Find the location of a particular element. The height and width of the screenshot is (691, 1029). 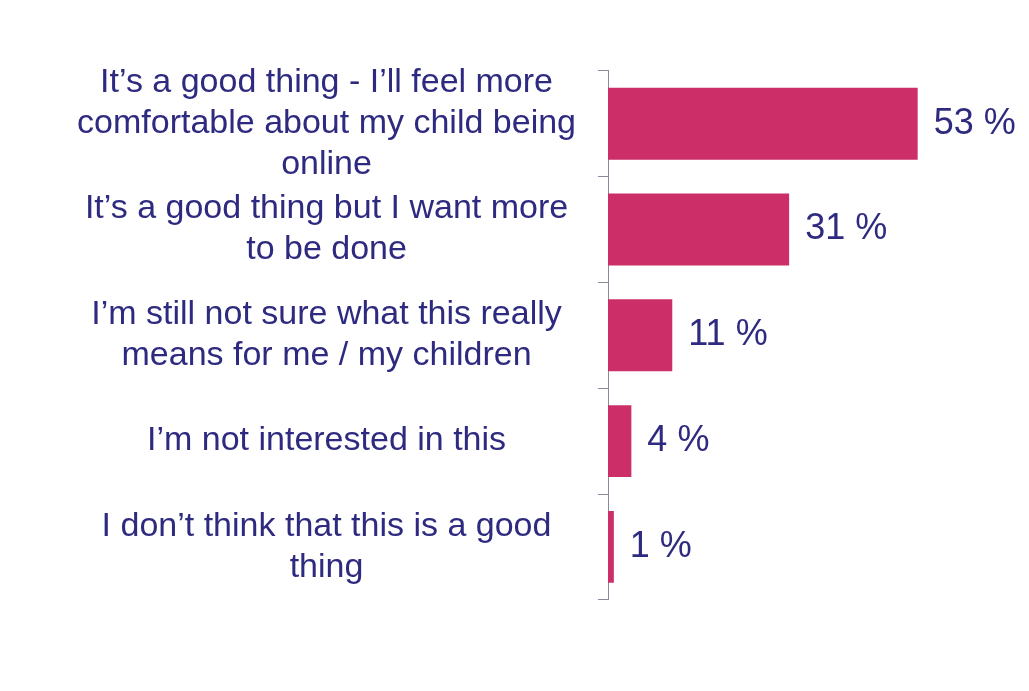

data-label: 1 % is located at coordinates (660, 544).